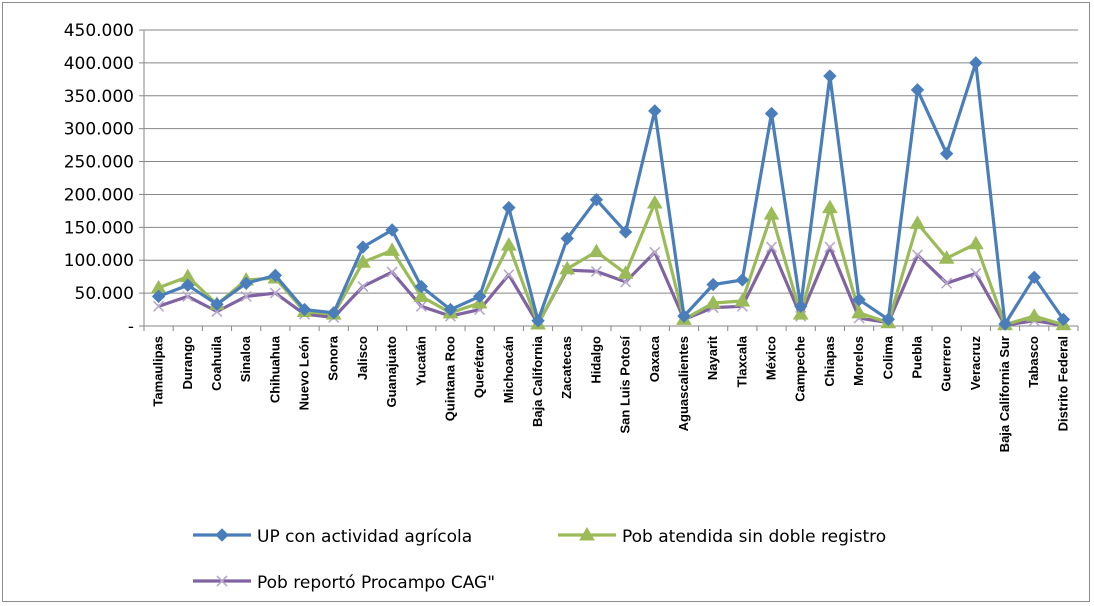  What do you see at coordinates (99, 195) in the screenshot?
I see `y-tick-label-4: 200.000` at bounding box center [99, 195].